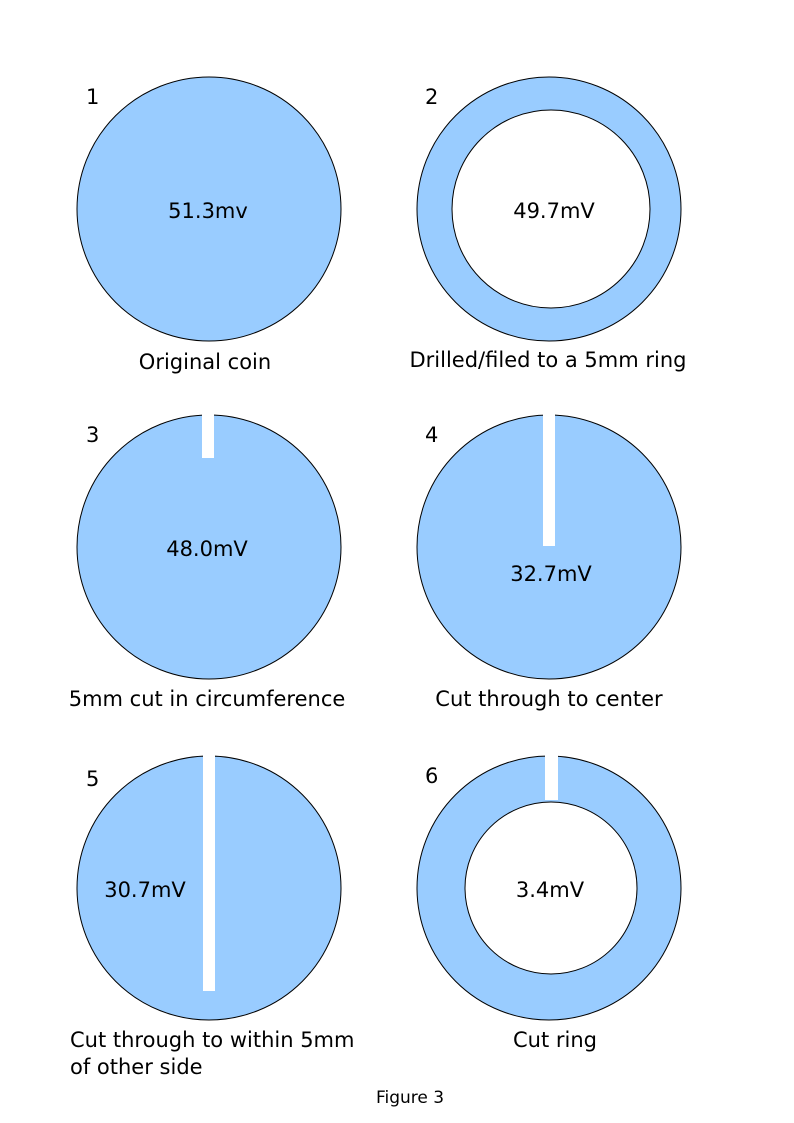  Describe the element at coordinates (207, 699) in the screenshot. I see `panel-caption: 5mm cut in circumference` at that location.